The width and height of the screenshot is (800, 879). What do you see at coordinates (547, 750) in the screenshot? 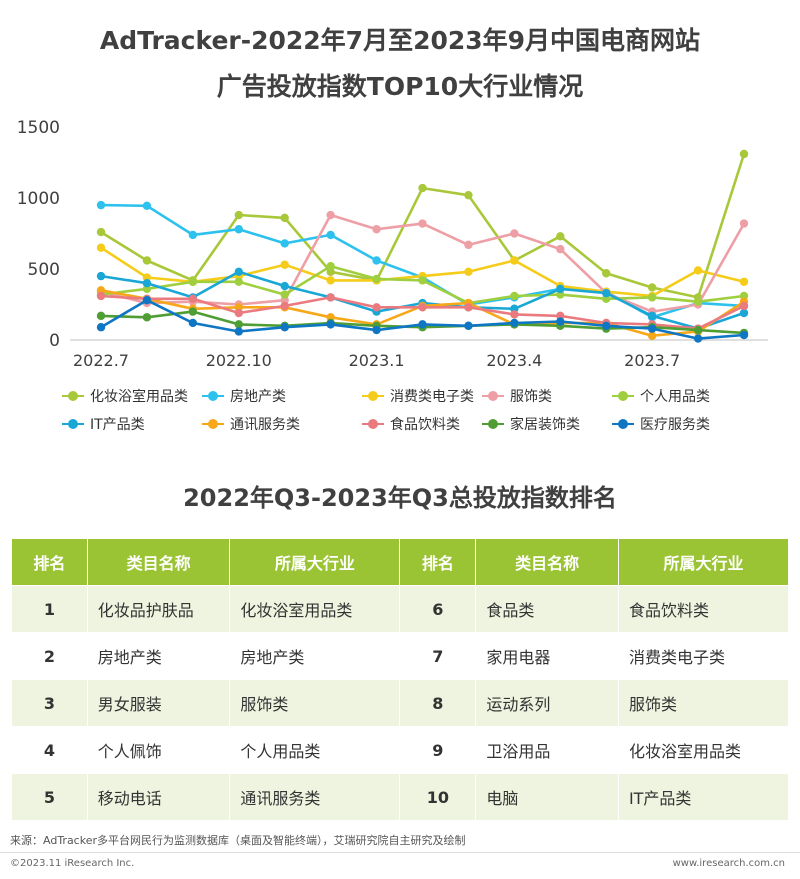
I see `category-cell: 卫浴用品` at bounding box center [547, 750].